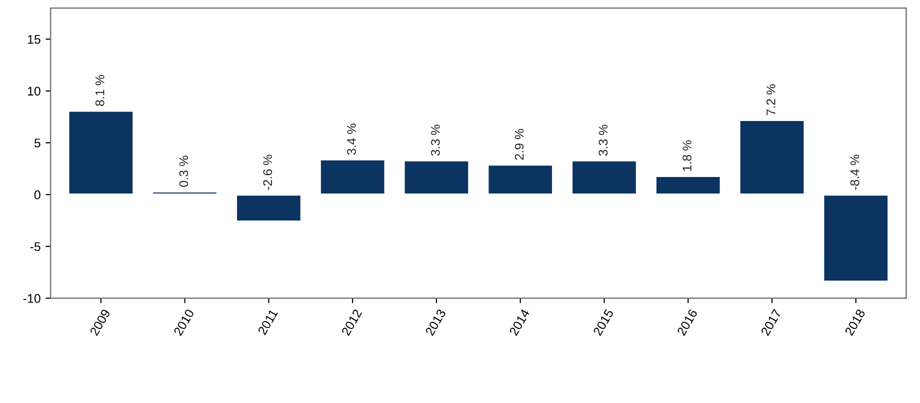 This screenshot has height=403, width=920. What do you see at coordinates (856, 238) in the screenshot?
I see `bar` at bounding box center [856, 238].